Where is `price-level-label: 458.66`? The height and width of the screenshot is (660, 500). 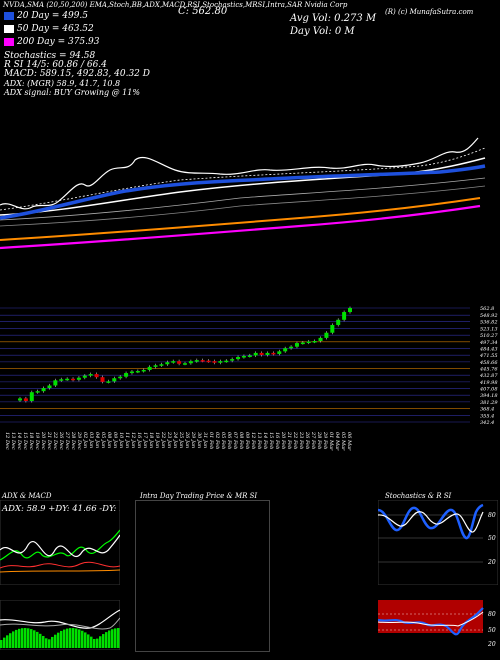
price-level-label: 458.66 is located at coordinates (488, 363).